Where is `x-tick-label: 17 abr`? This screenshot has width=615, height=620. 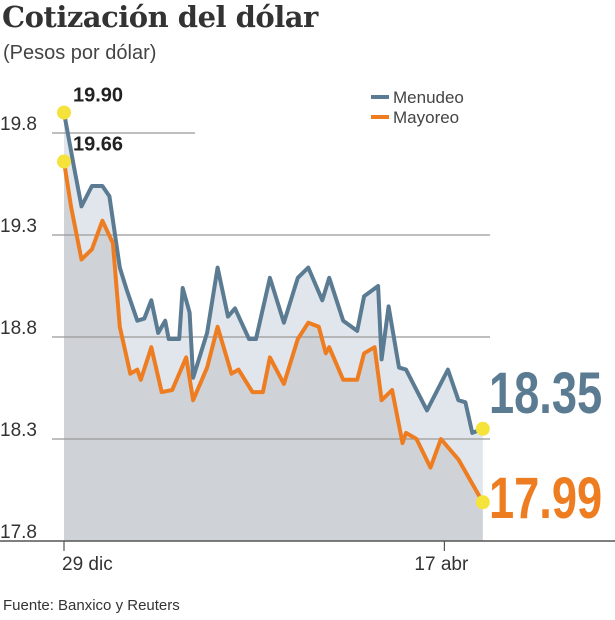
x-tick-label: 17 abr is located at coordinates (441, 564).